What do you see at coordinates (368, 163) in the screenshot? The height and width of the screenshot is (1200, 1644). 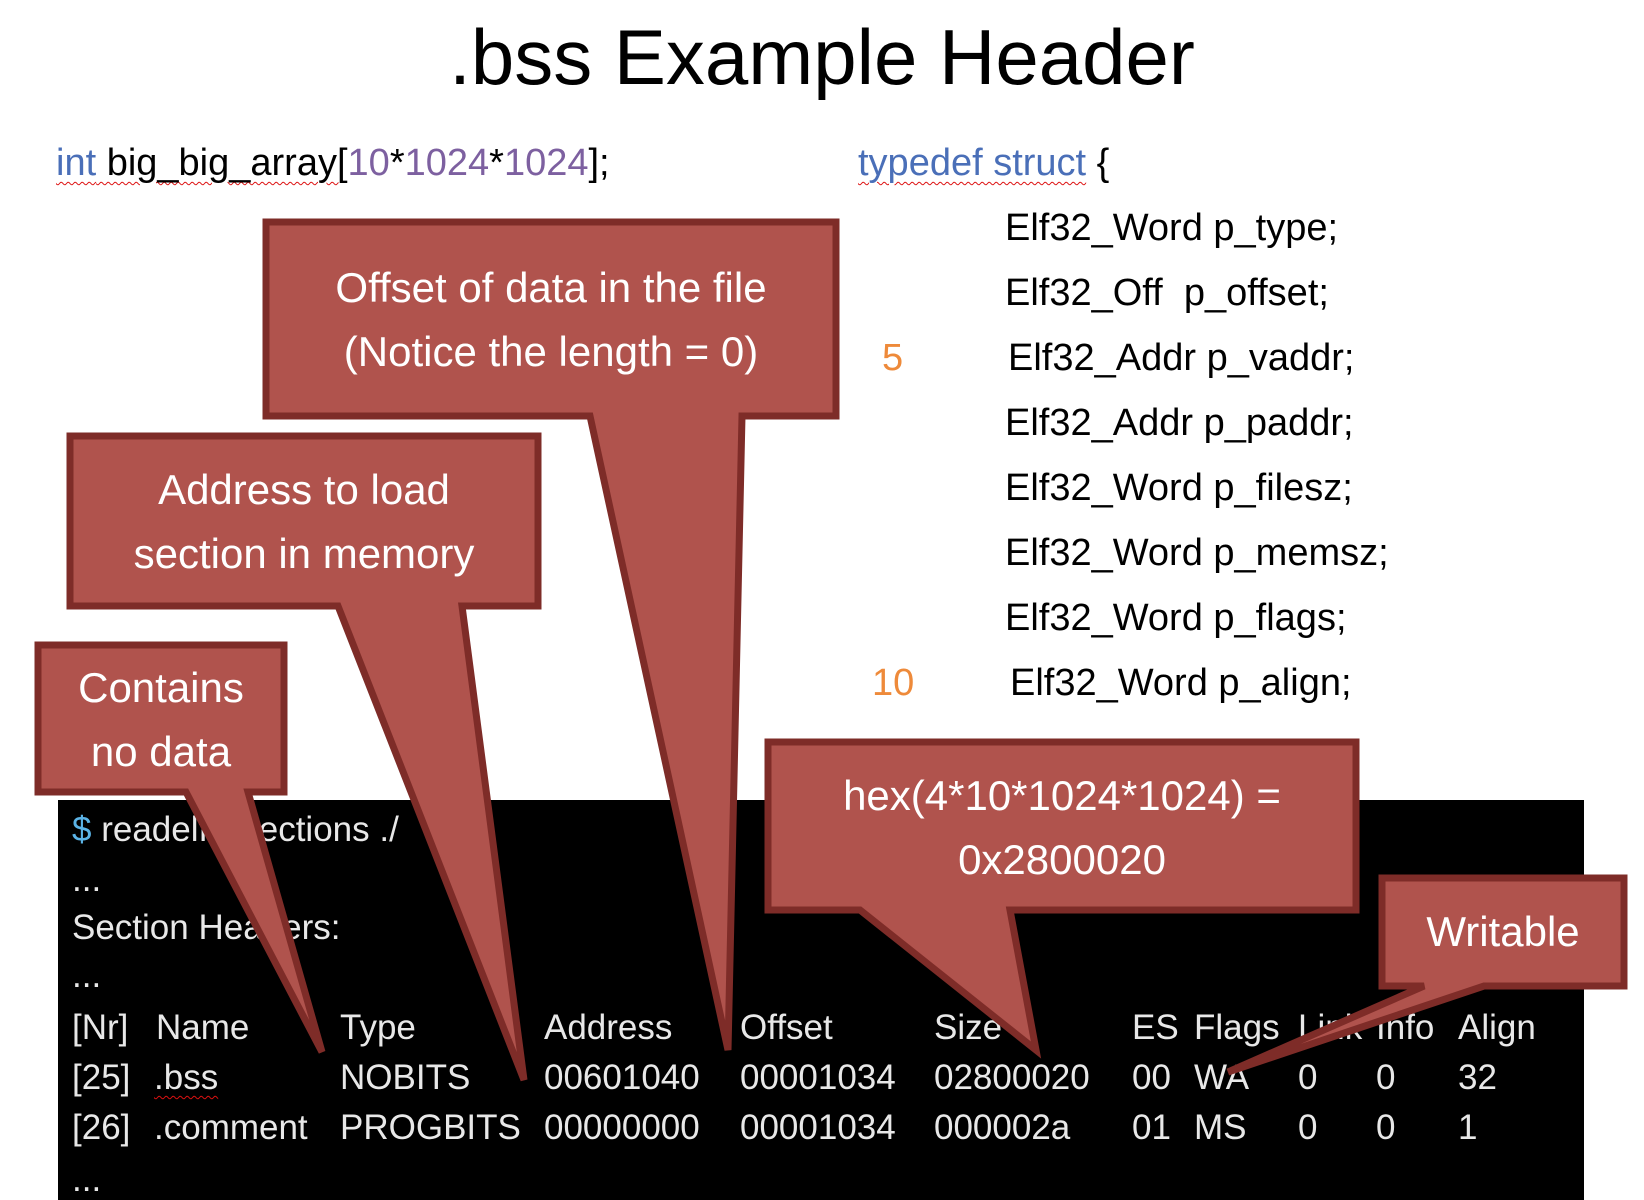 I see `array-factor-1: 10` at bounding box center [368, 163].